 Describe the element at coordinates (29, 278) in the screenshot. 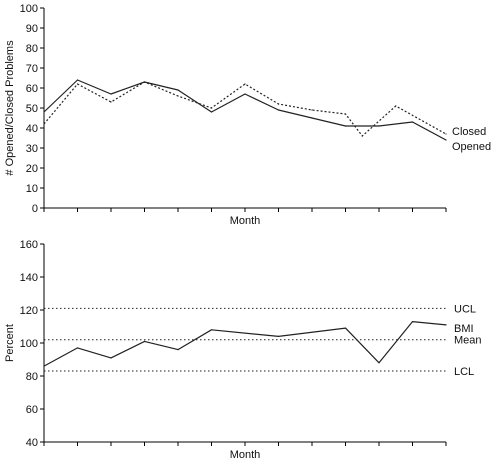

I see `y-tick-label: 140` at that location.